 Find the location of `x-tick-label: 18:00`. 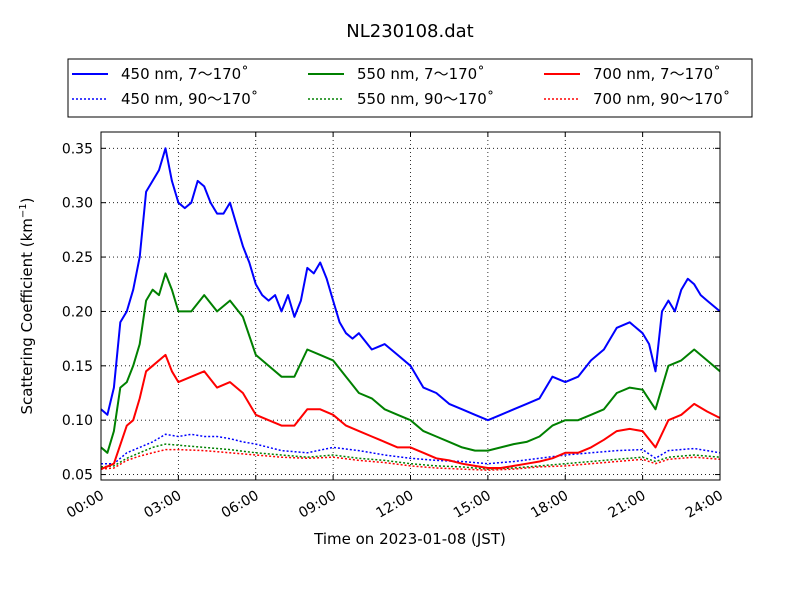

x-tick-label: 18:00 is located at coordinates (549, 505).